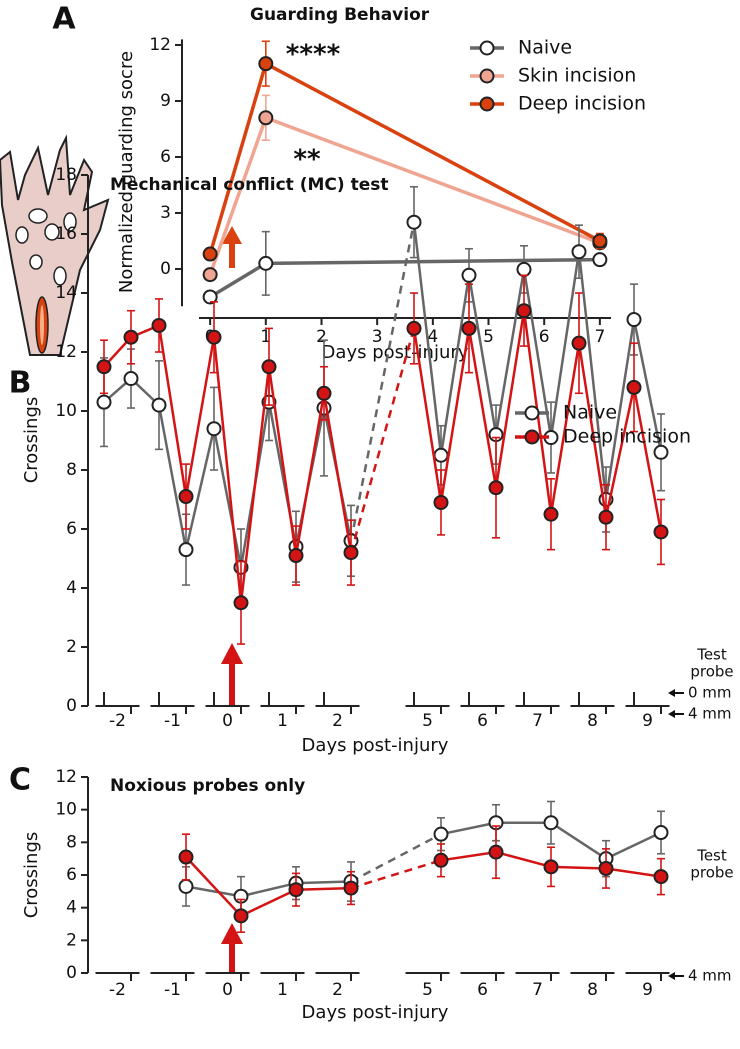 The image size is (740, 1049). Describe the element at coordinates (71, 470) in the screenshot. I see `y-tick-label: 8` at that location.